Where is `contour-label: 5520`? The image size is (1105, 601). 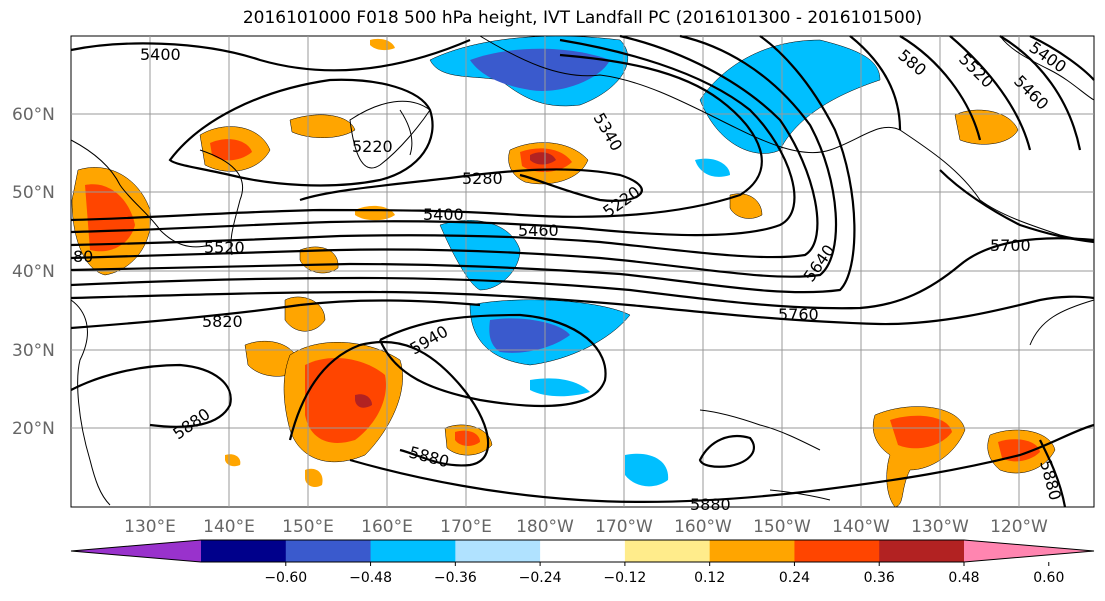 contour-label: 5520 is located at coordinates (224, 247).